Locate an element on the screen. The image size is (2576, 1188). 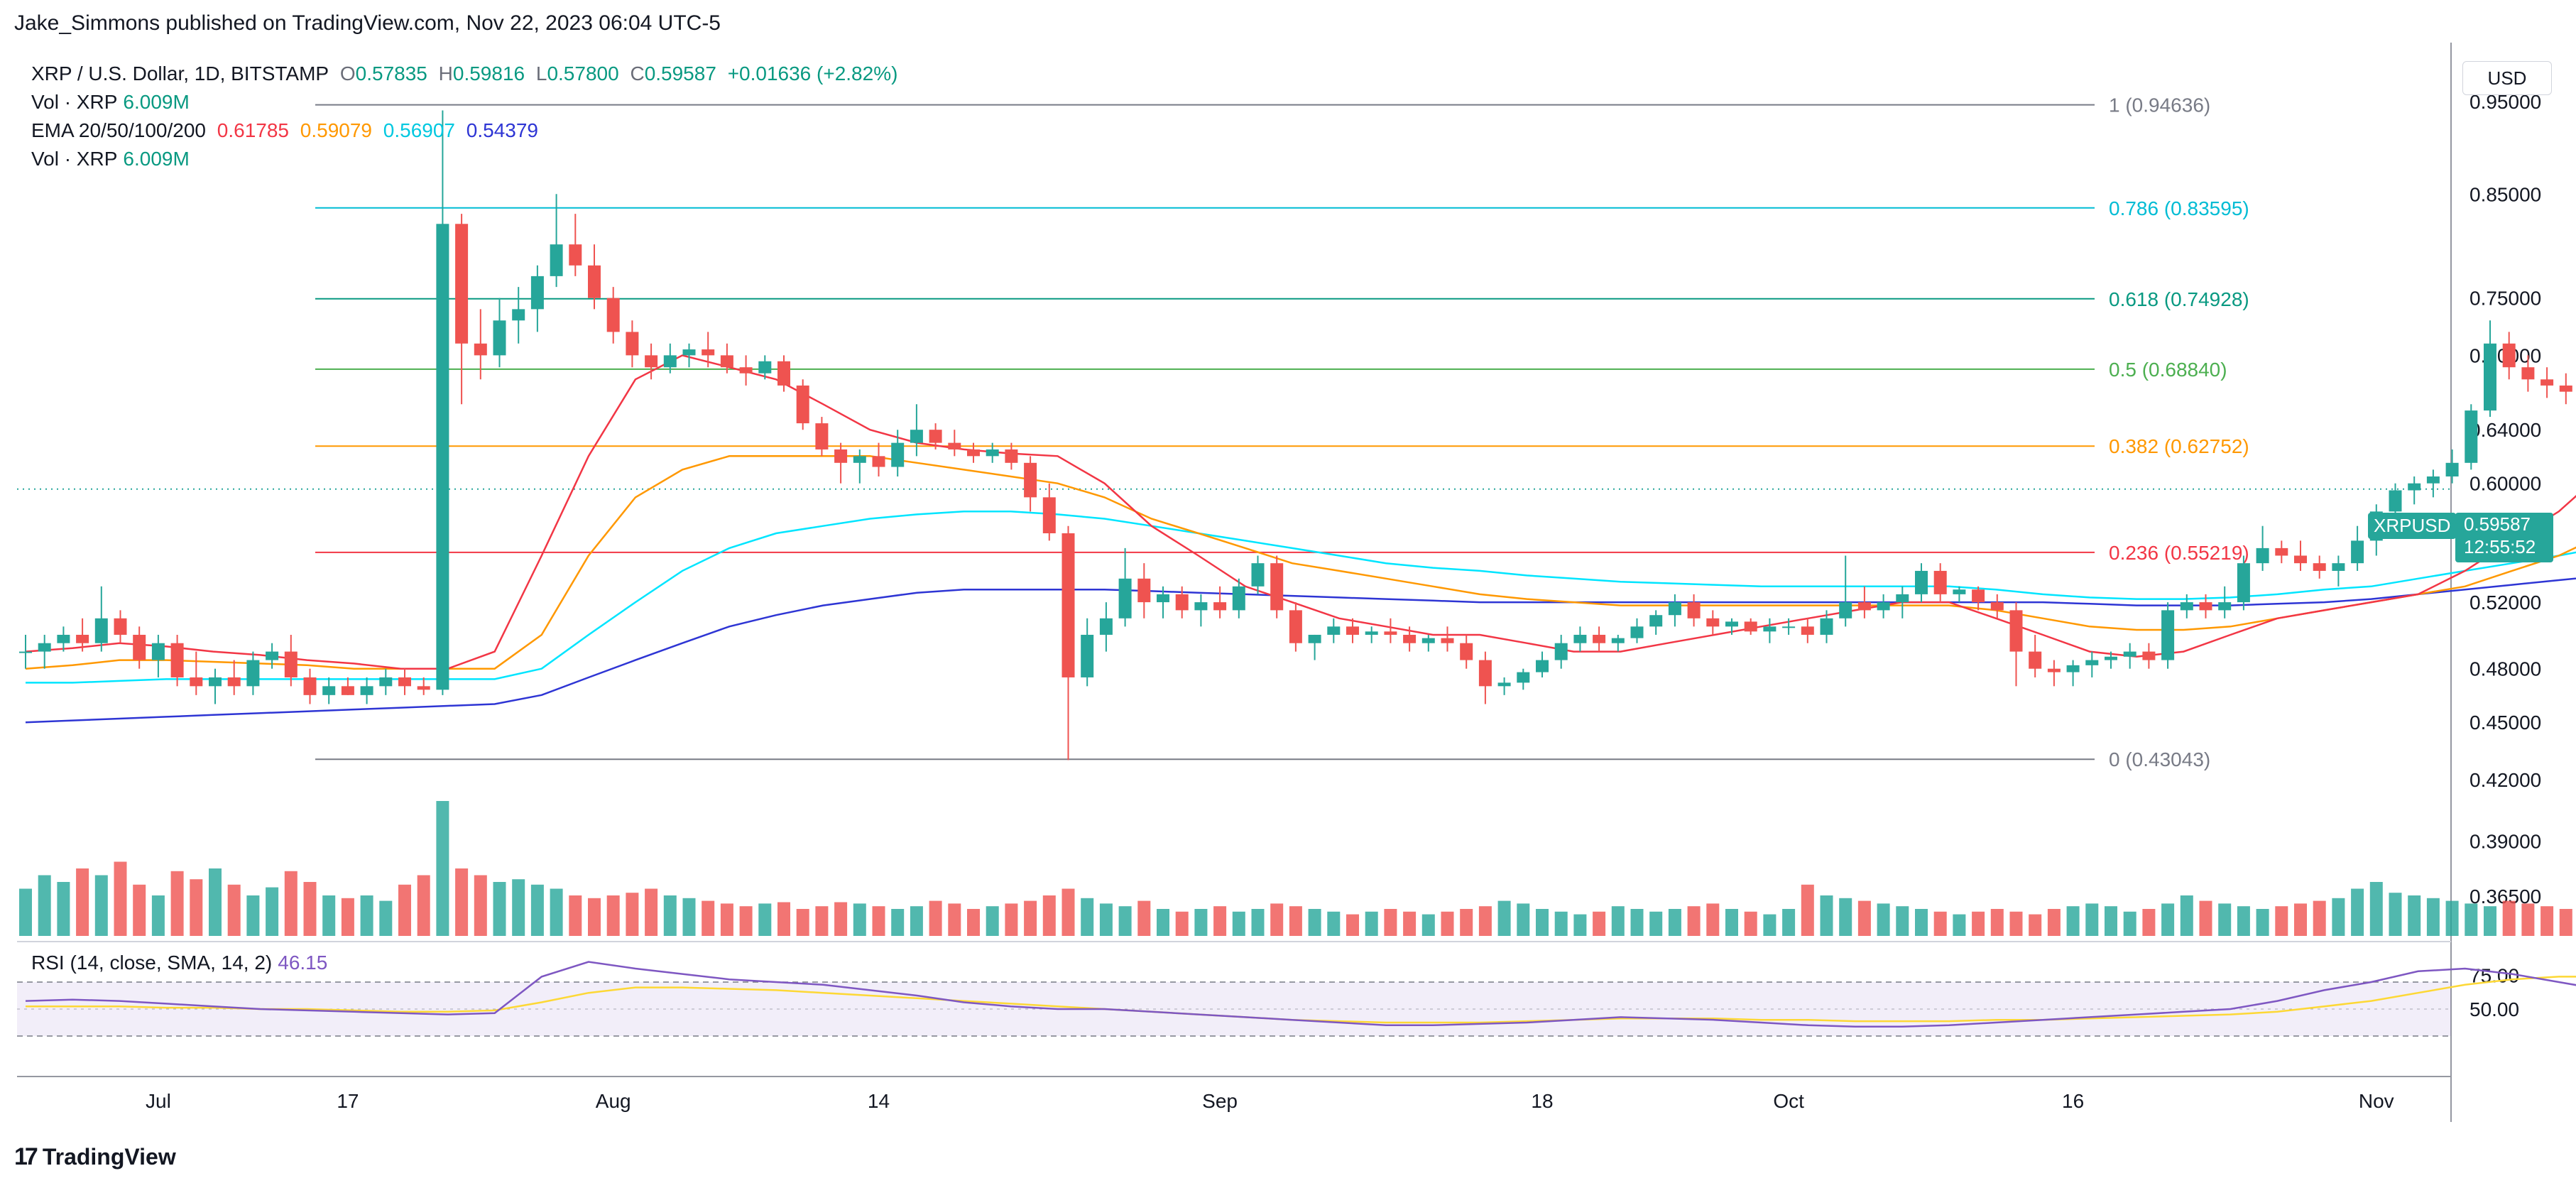
brand-label: TradingView is located at coordinates (109, 1157).